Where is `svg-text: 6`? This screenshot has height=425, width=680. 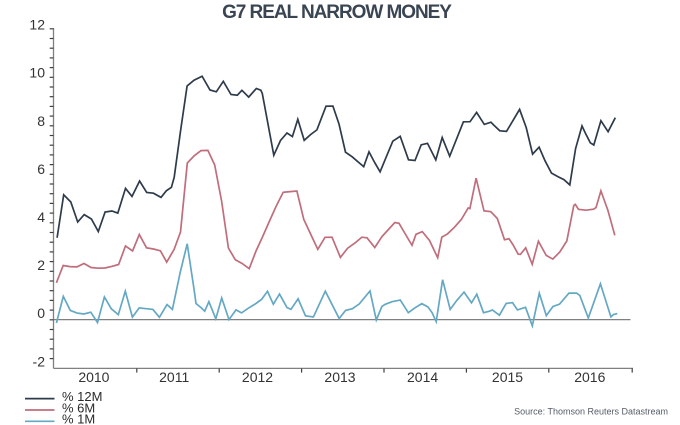 svg-text: 6 is located at coordinates (41, 169).